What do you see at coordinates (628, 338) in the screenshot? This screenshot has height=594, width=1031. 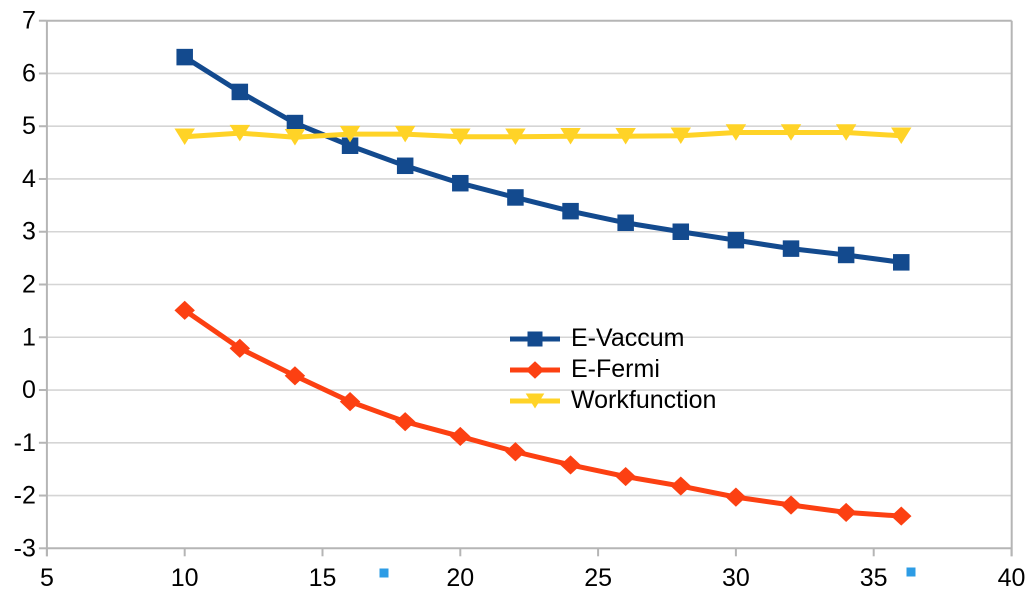 I see `legend-label: E-Vaccum` at bounding box center [628, 338].